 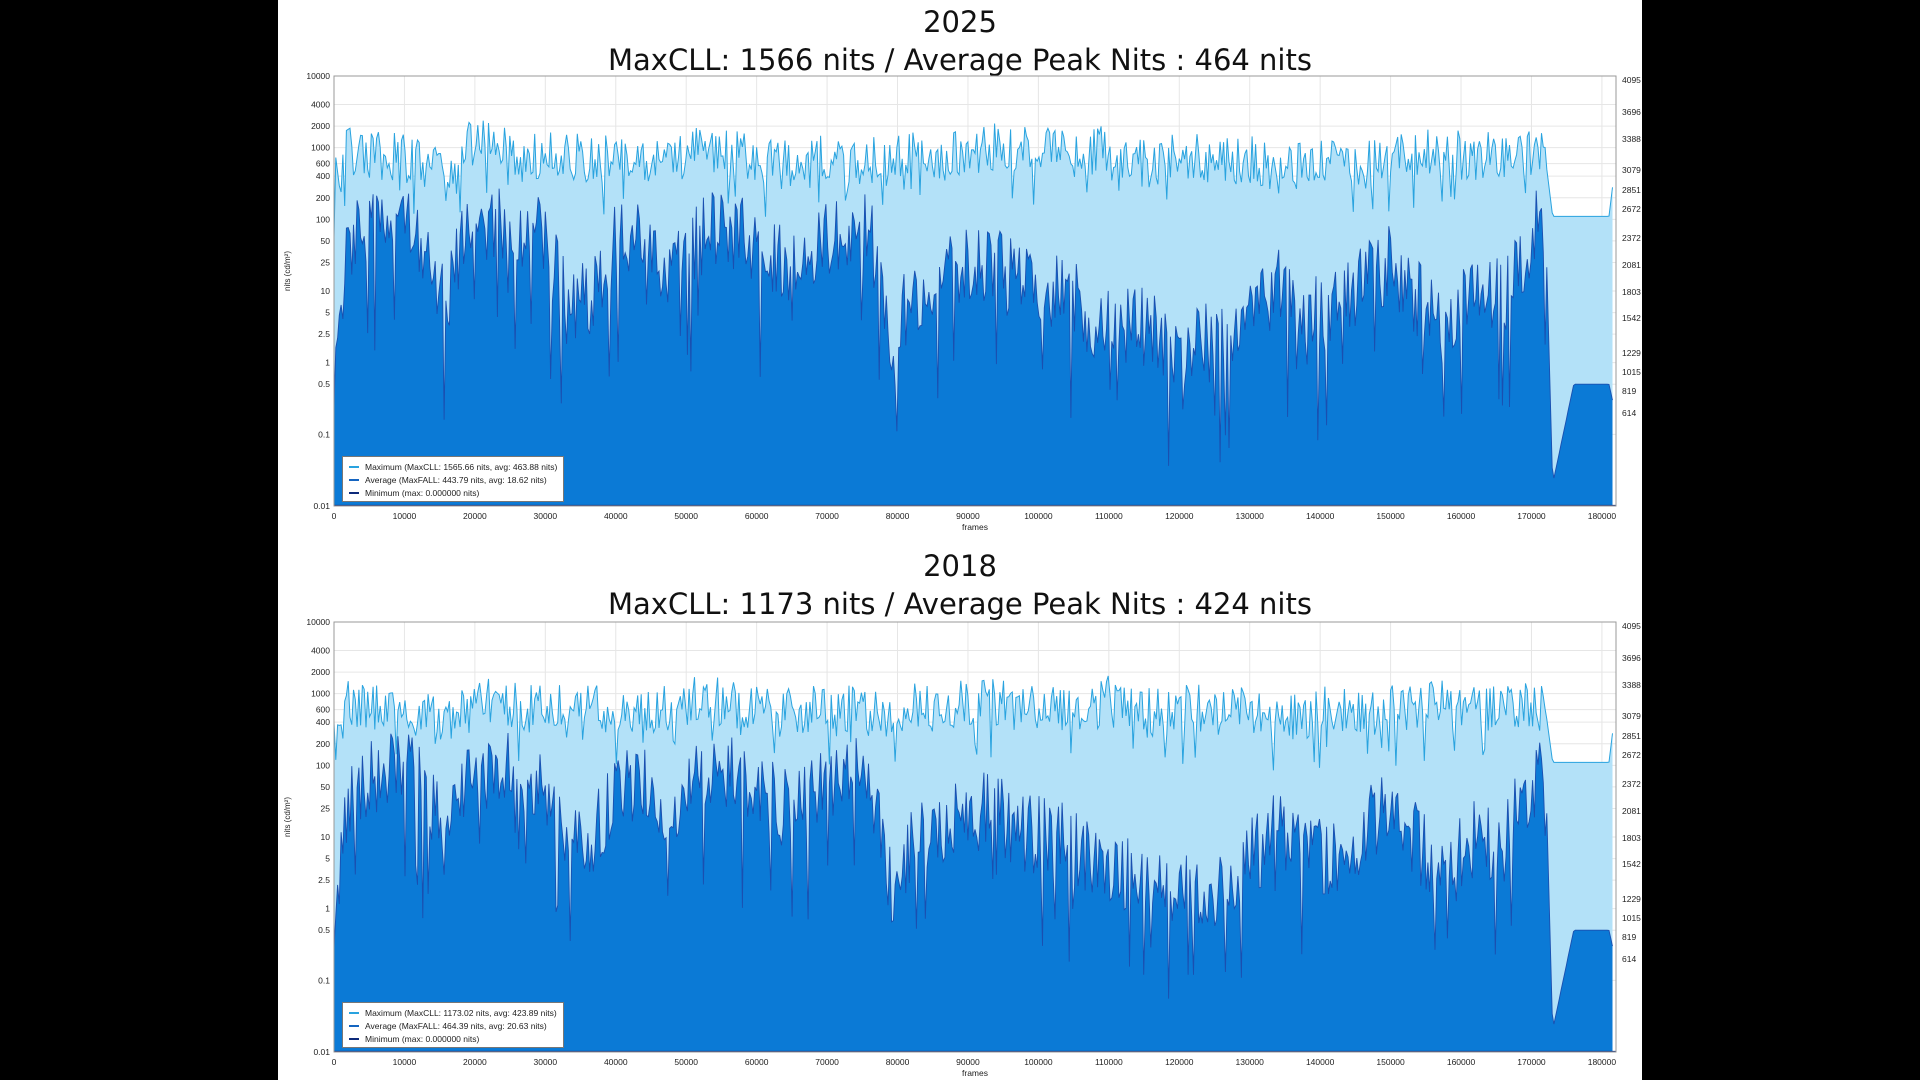 I want to click on right-axis-tick-label: 819, so click(x=1629, y=391).